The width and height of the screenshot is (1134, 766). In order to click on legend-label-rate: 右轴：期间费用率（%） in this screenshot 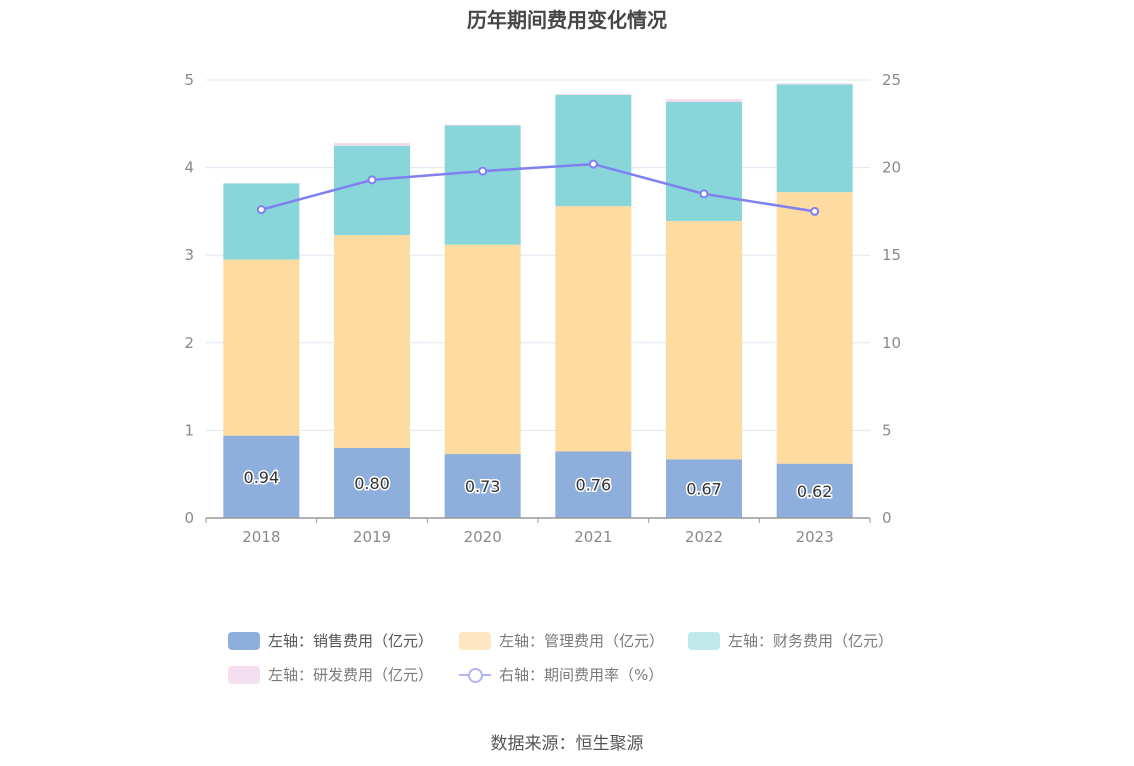, I will do `click(581, 675)`.